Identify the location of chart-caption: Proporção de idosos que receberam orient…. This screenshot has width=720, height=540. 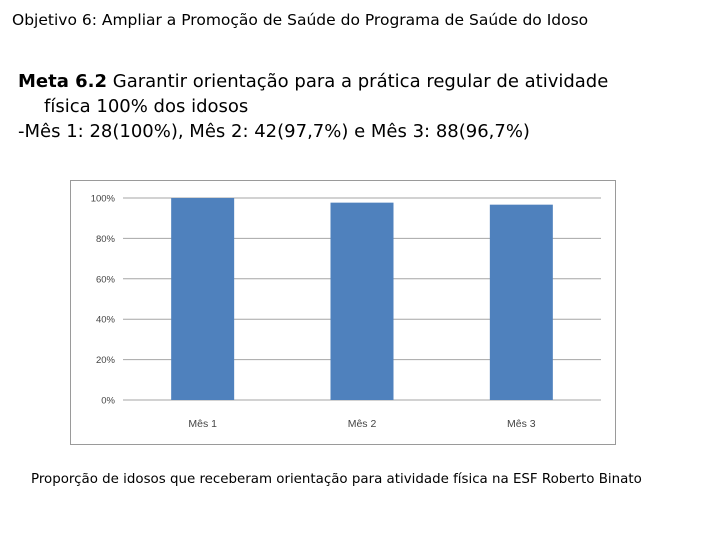
(336, 479).